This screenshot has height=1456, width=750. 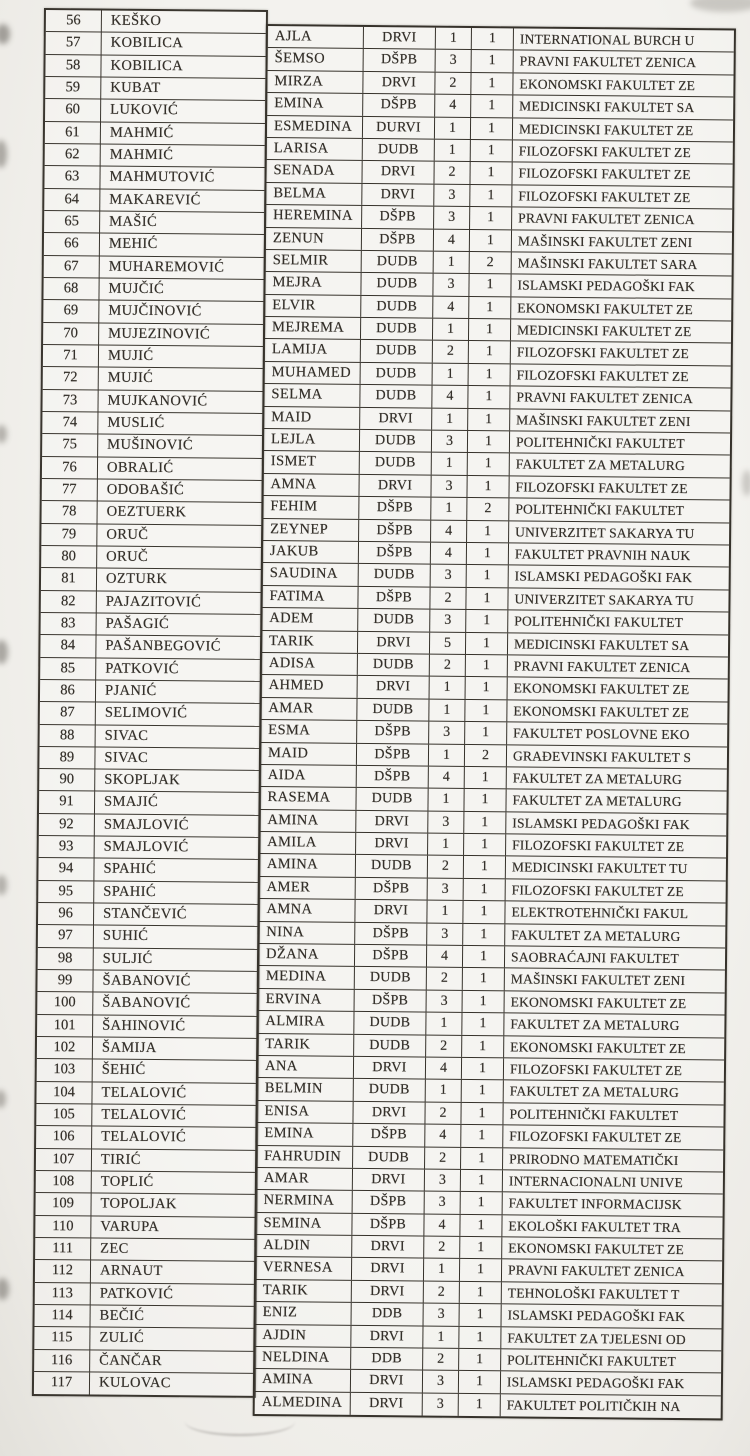 What do you see at coordinates (68, 668) in the screenshot?
I see `row-number-cell: 85` at bounding box center [68, 668].